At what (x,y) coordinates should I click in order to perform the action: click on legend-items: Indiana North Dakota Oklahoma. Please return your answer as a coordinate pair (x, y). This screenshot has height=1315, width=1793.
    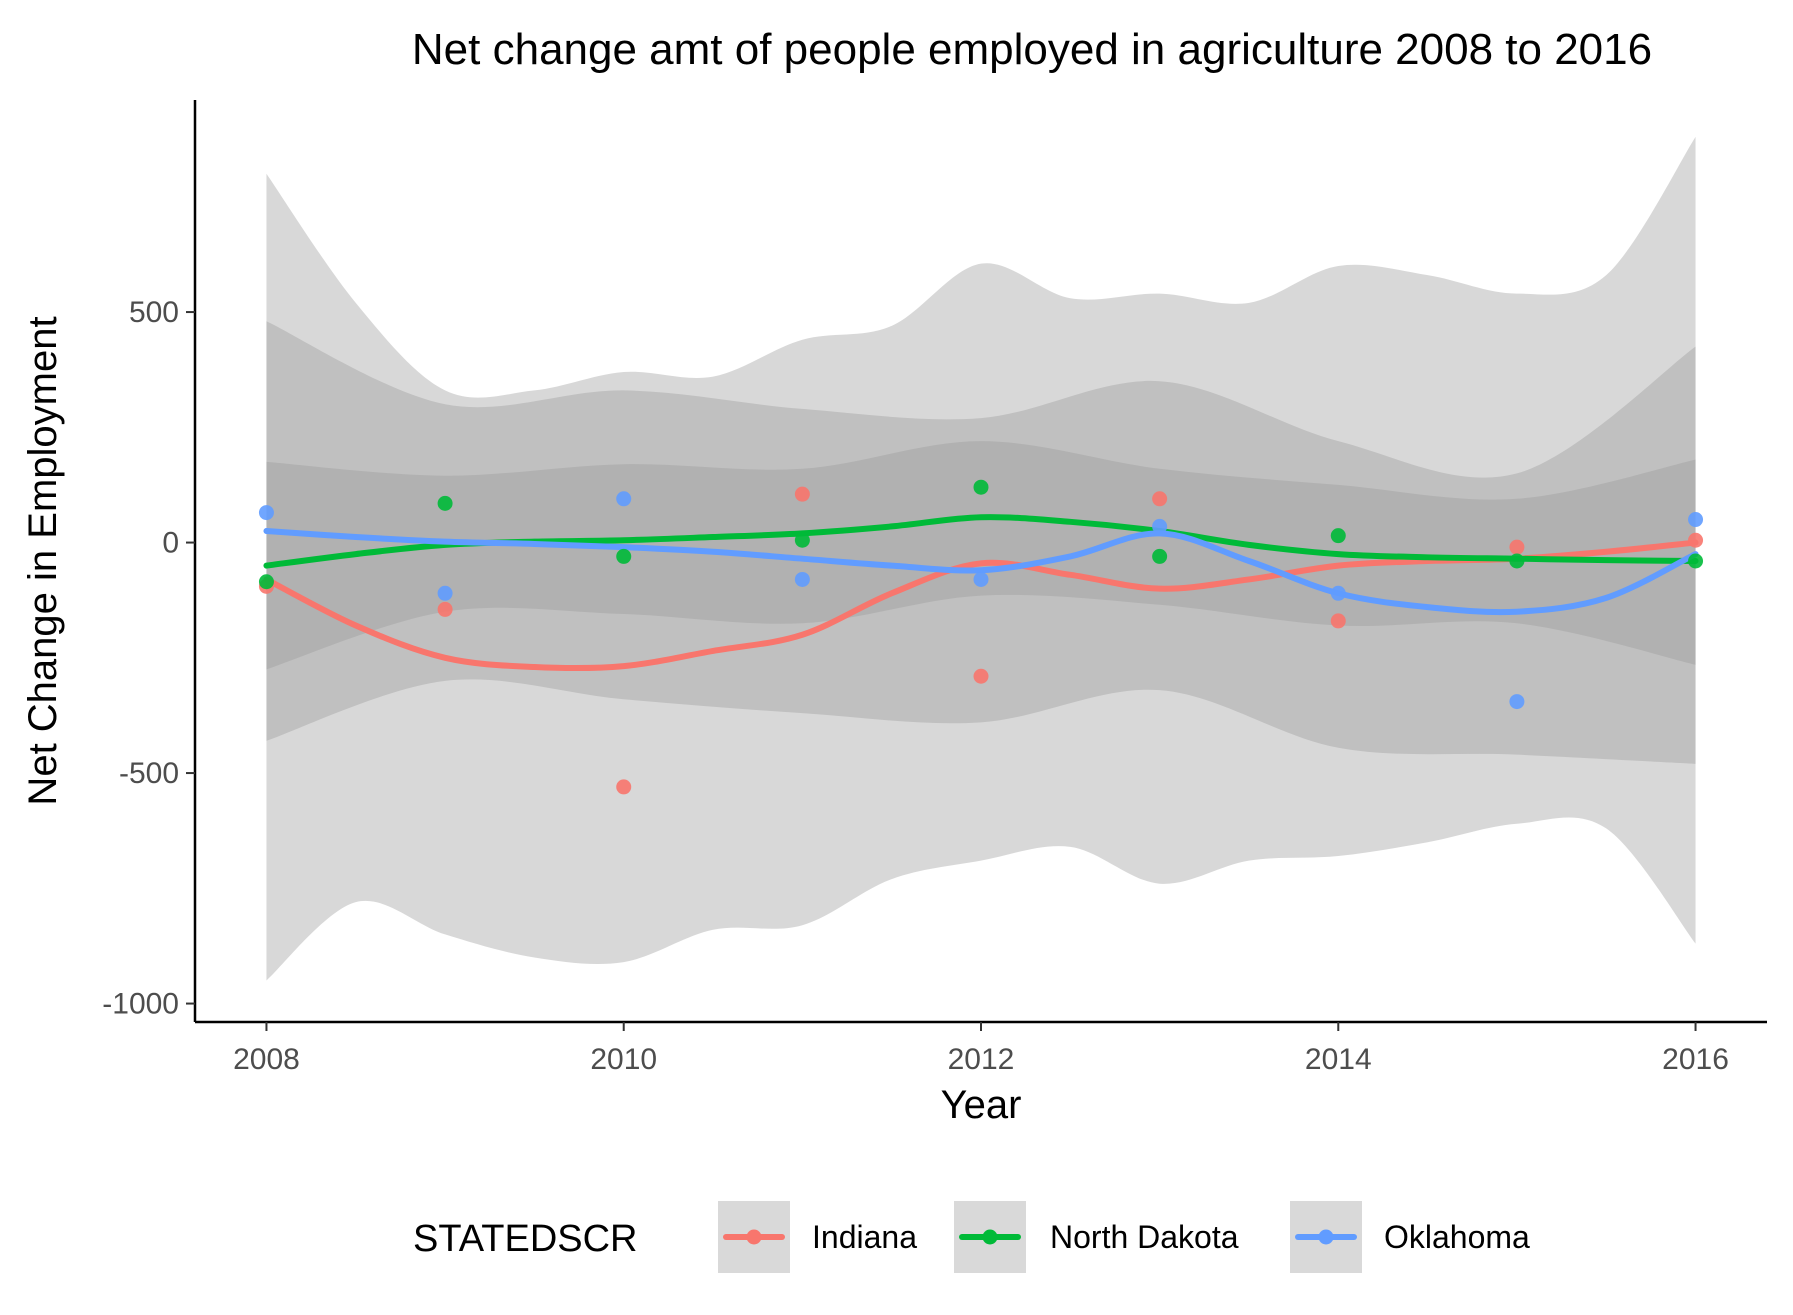
    Looking at the image, I should click on (1124, 1237).